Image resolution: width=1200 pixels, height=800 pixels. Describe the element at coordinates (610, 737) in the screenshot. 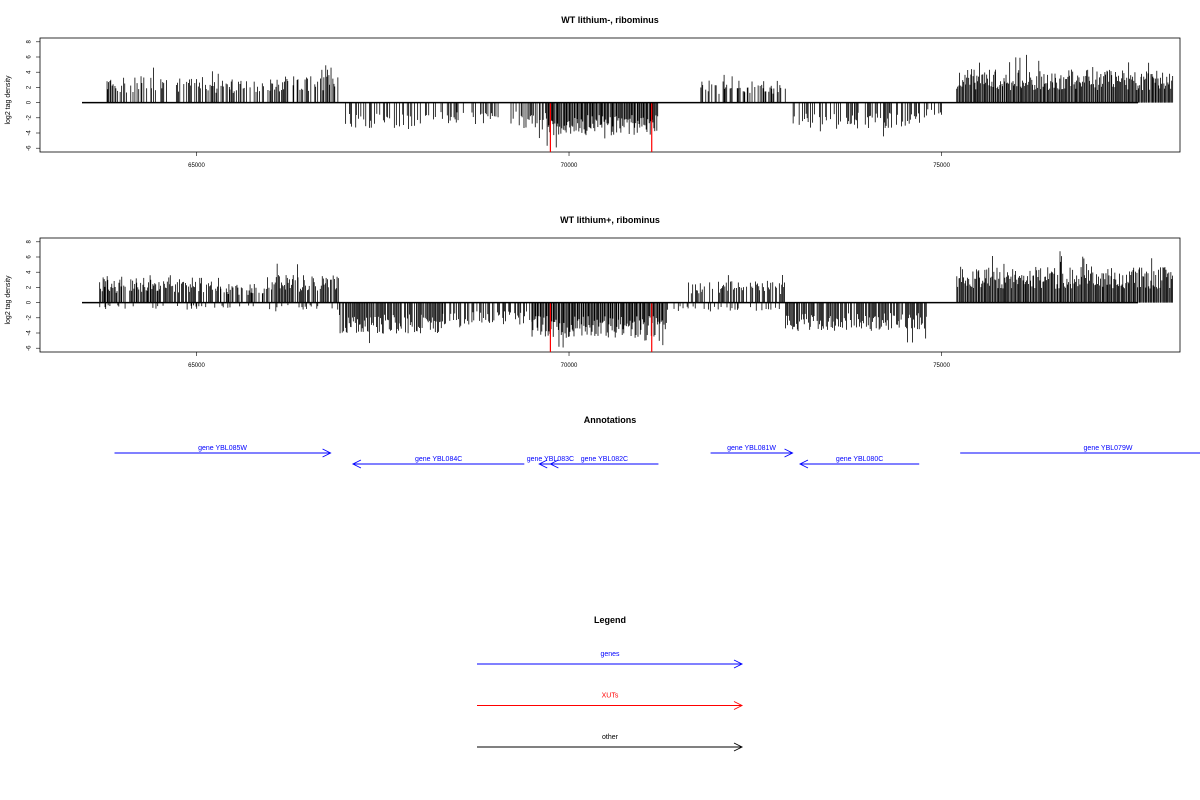

I see `legend-label: other` at that location.